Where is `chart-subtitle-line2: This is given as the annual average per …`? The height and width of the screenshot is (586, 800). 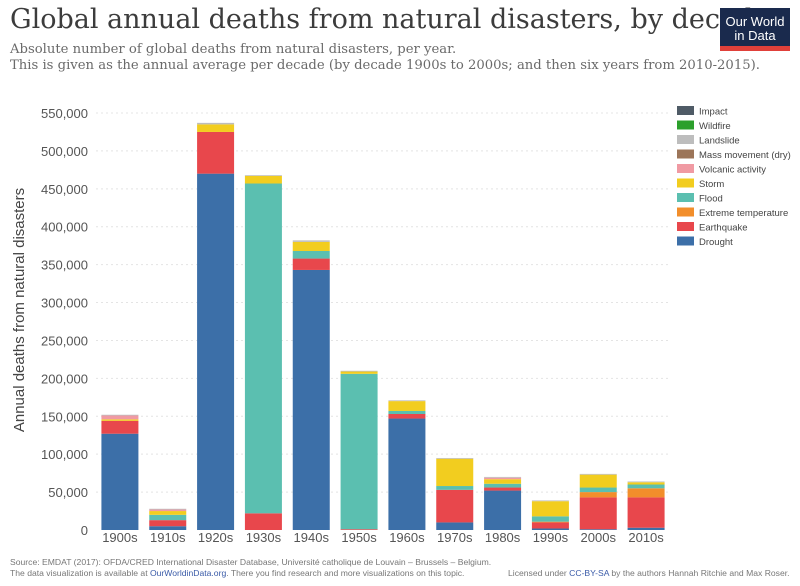
chart-subtitle-line2: This is given as the annual average per … is located at coordinates (385, 65).